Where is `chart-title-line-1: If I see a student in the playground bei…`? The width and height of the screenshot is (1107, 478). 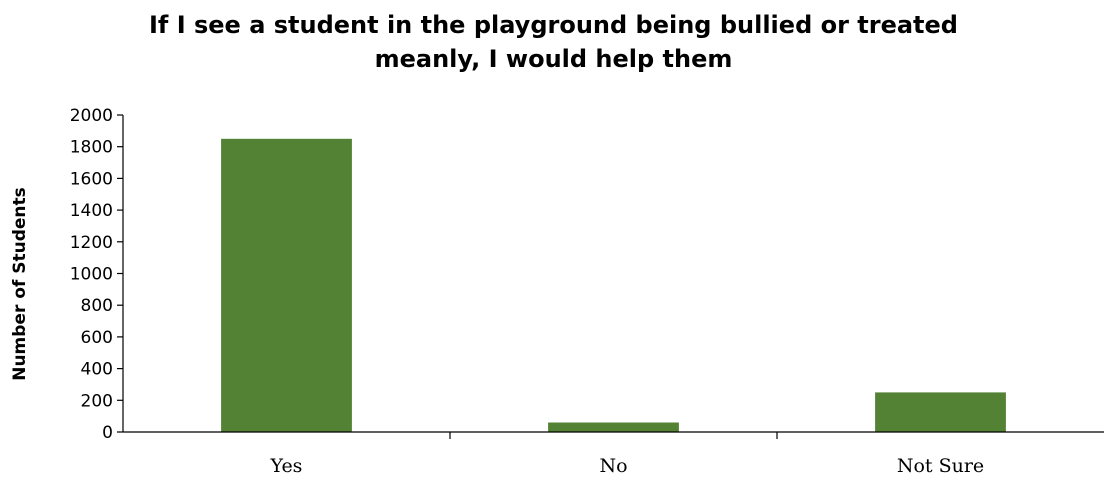
chart-title-line-1: If I see a student in the playground bei… is located at coordinates (553, 25).